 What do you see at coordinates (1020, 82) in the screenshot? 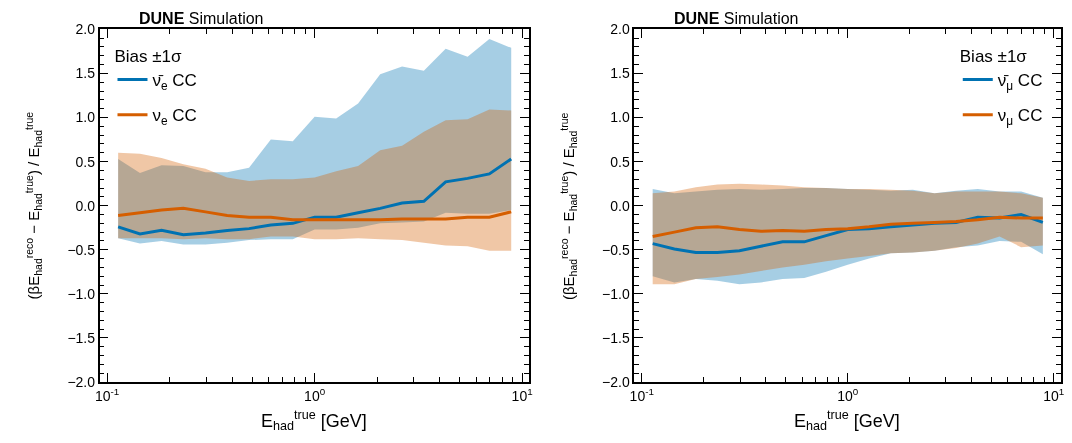
I see `legend-label: ν̄$_{μ}$ CC` at bounding box center [1020, 82].